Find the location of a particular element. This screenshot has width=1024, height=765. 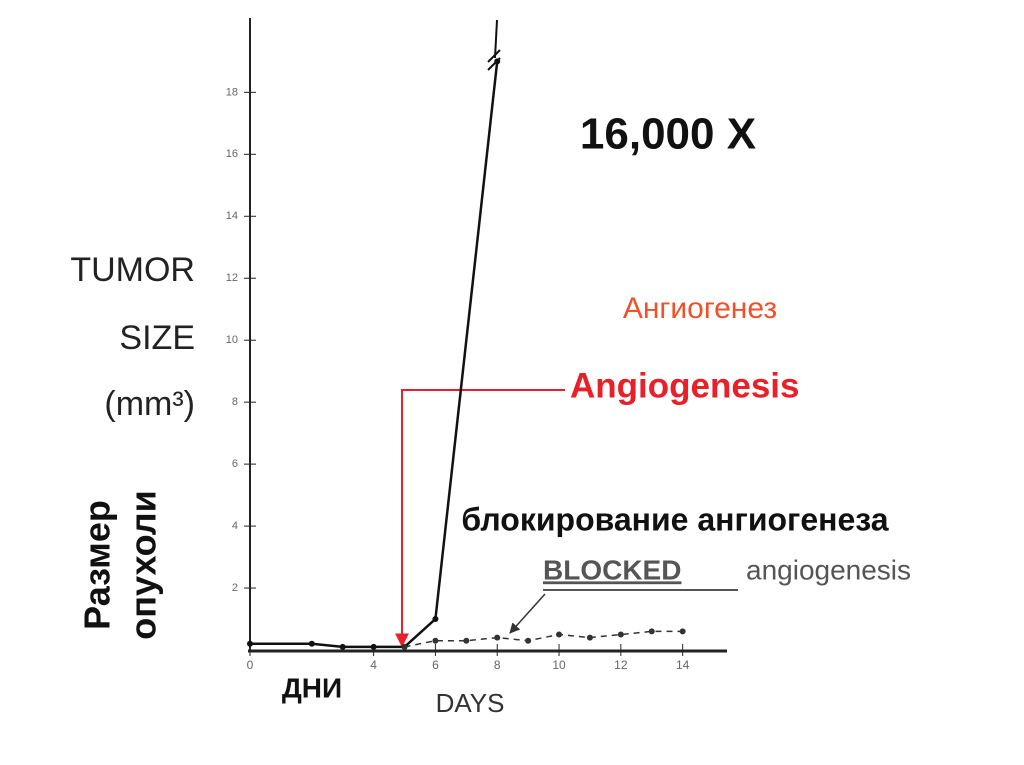

y-label-ru: опухоли is located at coordinates (143, 564).